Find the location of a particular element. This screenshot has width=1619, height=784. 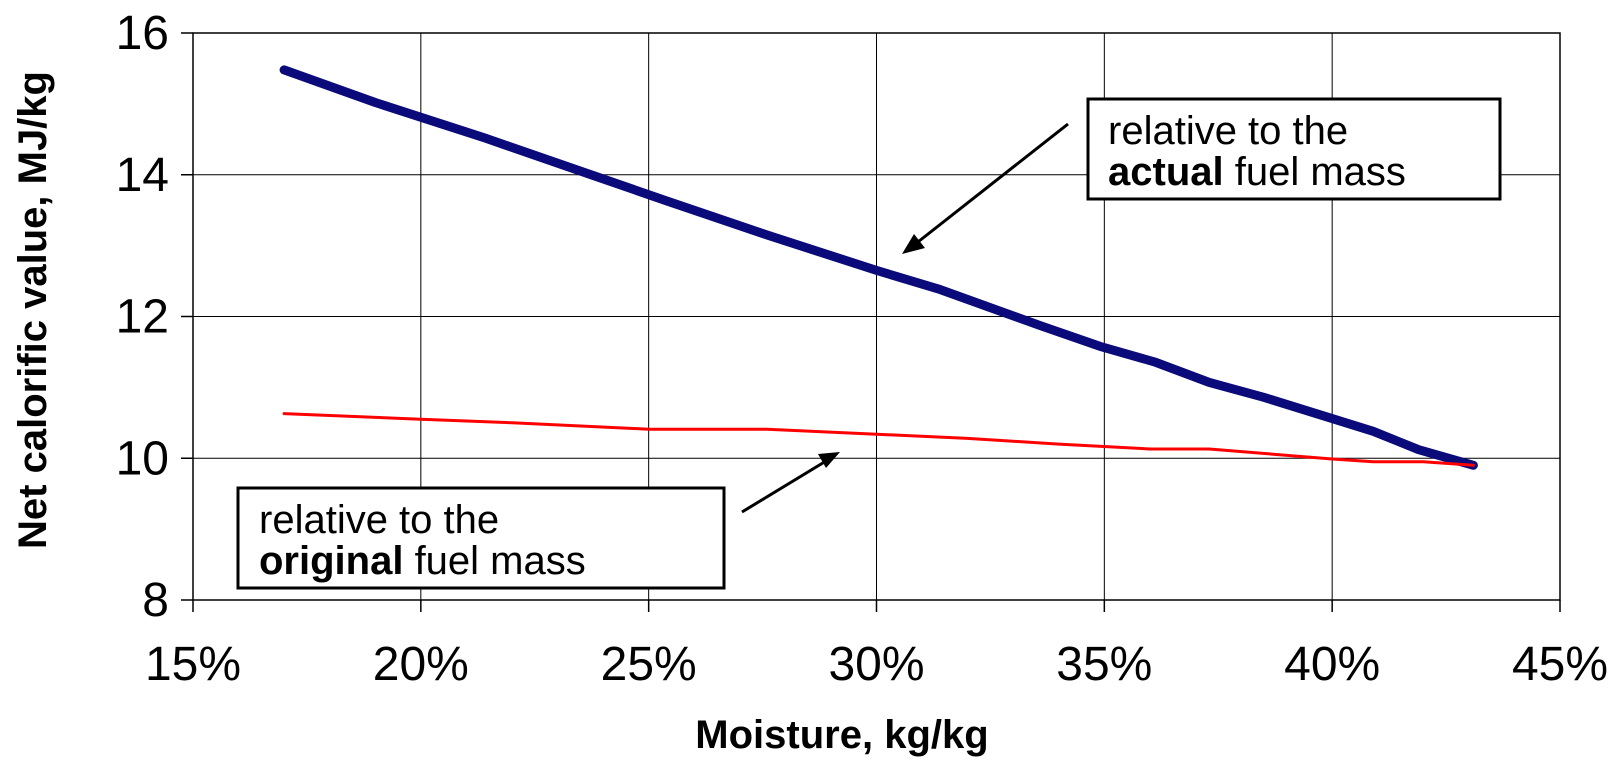

annotation-original-arrowhead is located at coordinates (829, 460).